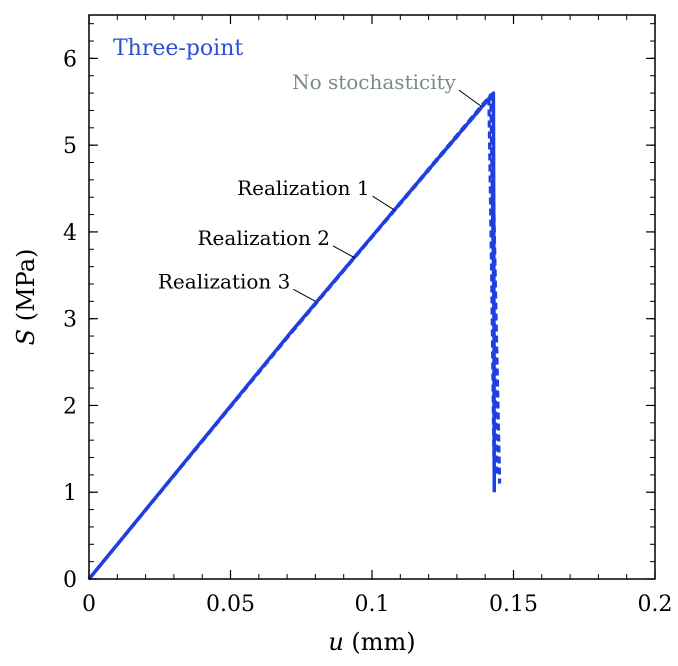 Image resolution: width=678 pixels, height=666 pixels. I want to click on x-axis-label: u (mm), so click(371, 642).